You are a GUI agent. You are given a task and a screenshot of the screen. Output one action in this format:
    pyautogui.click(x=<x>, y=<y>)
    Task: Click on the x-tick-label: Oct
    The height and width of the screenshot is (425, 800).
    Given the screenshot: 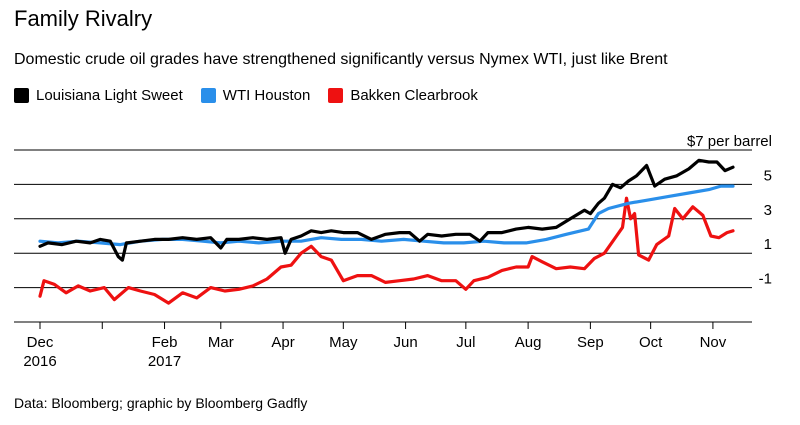 What is the action you would take?
    pyautogui.click(x=651, y=342)
    